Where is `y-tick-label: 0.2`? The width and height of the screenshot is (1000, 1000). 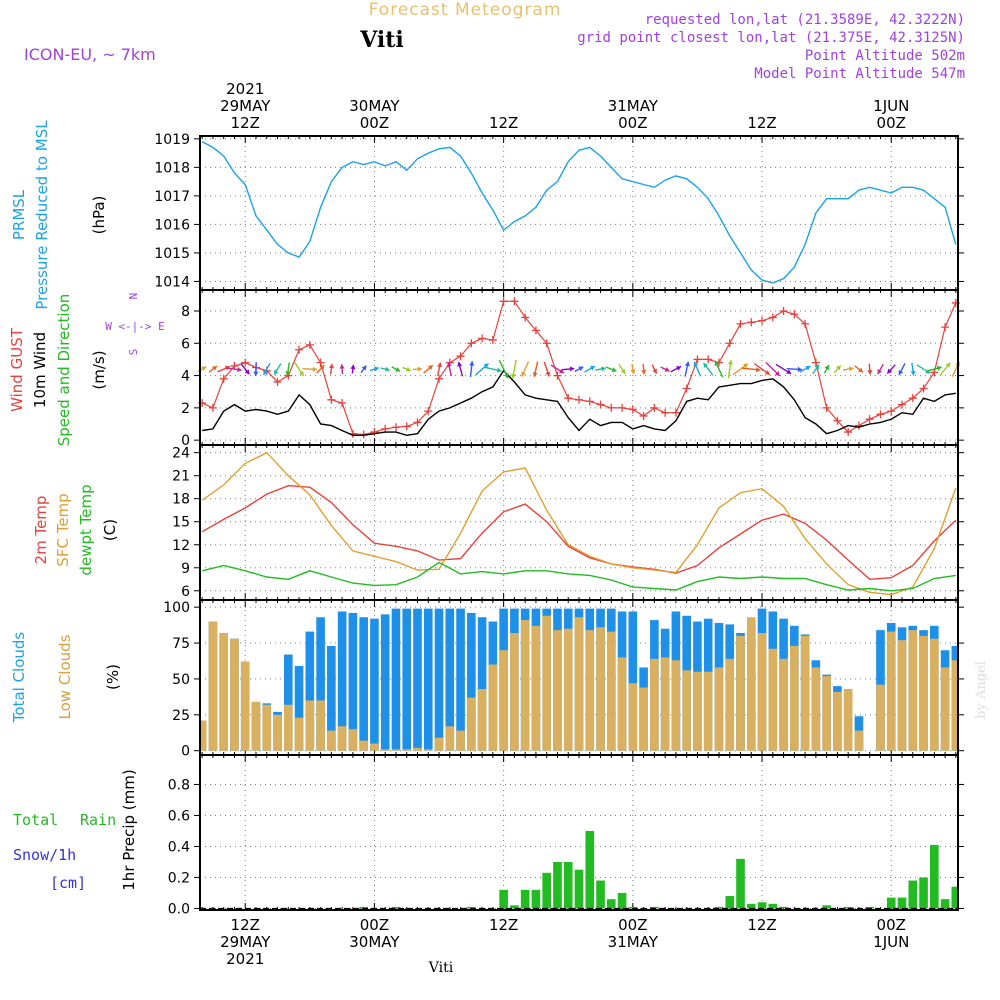 y-tick-label: 0.2 is located at coordinates (179, 878).